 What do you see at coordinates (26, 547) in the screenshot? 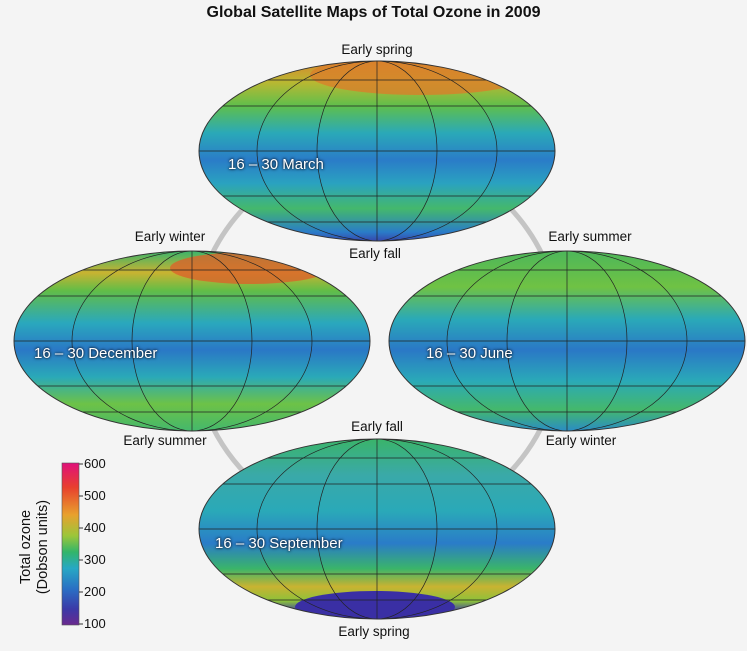
I see `colorbar-label-line1: Total ozone` at bounding box center [26, 547].